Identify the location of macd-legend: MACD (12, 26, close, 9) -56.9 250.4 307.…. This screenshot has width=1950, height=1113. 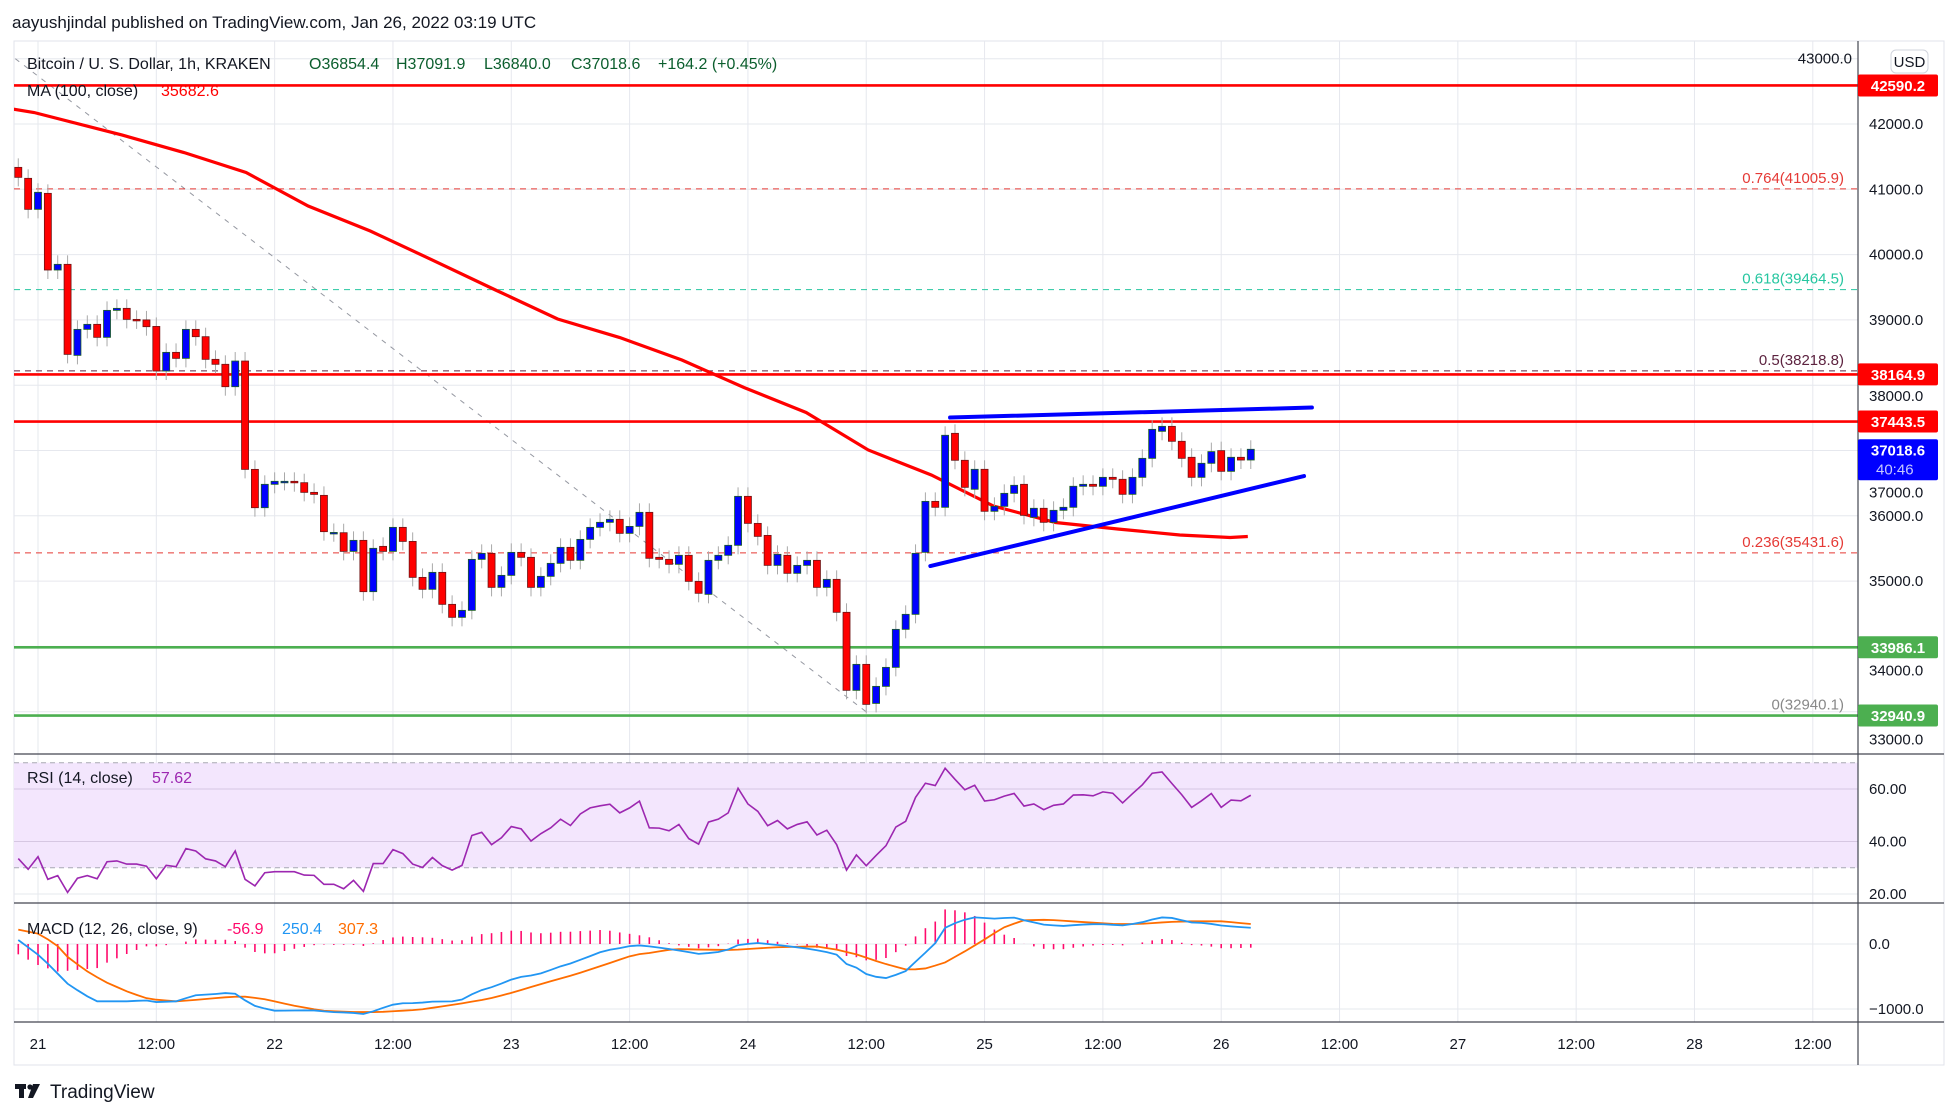
(202, 929).